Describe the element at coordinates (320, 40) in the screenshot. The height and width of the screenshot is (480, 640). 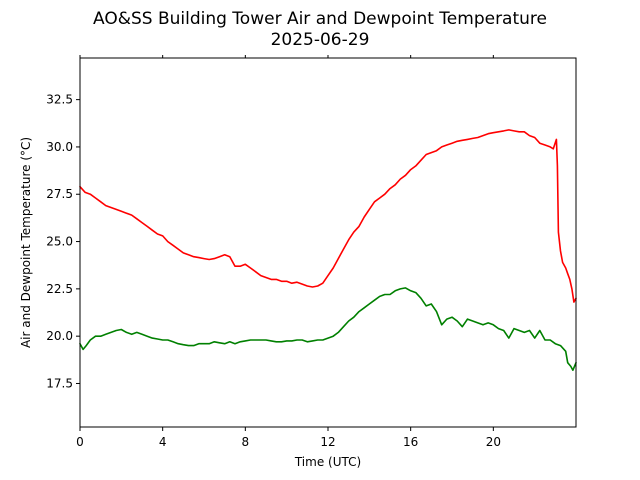
I see `chart-subtitle: 2025-06-29` at that location.